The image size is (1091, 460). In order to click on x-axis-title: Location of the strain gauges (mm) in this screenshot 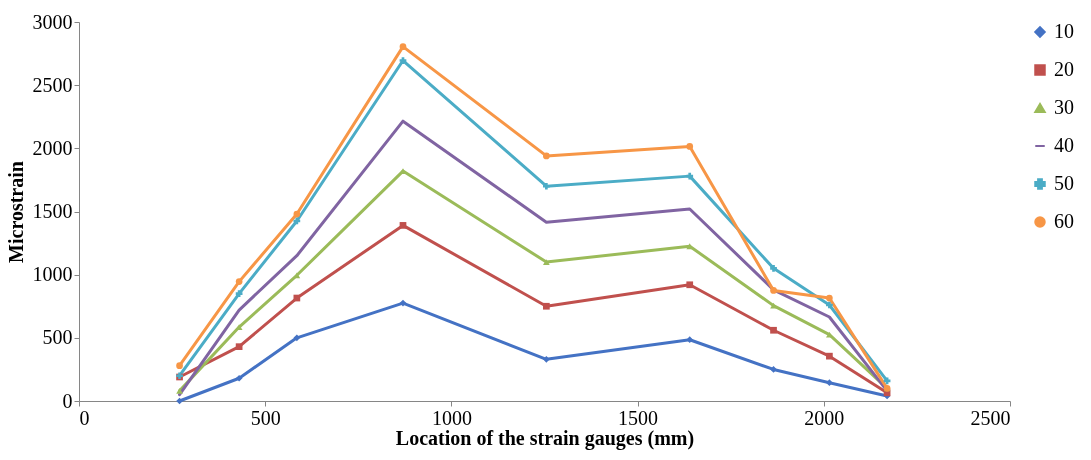, I will do `click(545, 438)`.